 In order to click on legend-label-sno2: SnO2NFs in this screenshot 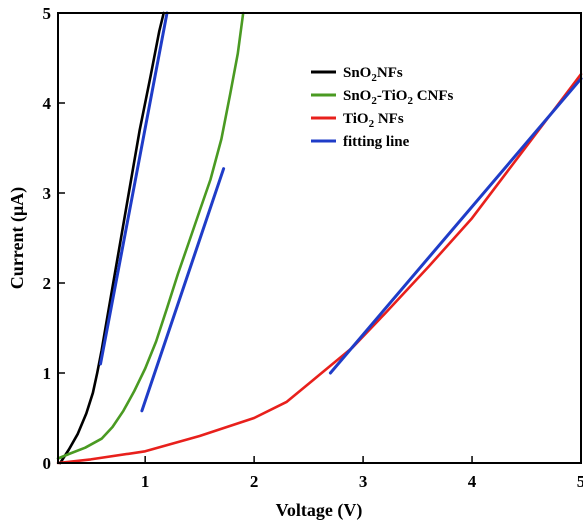, I will do `click(373, 74)`.